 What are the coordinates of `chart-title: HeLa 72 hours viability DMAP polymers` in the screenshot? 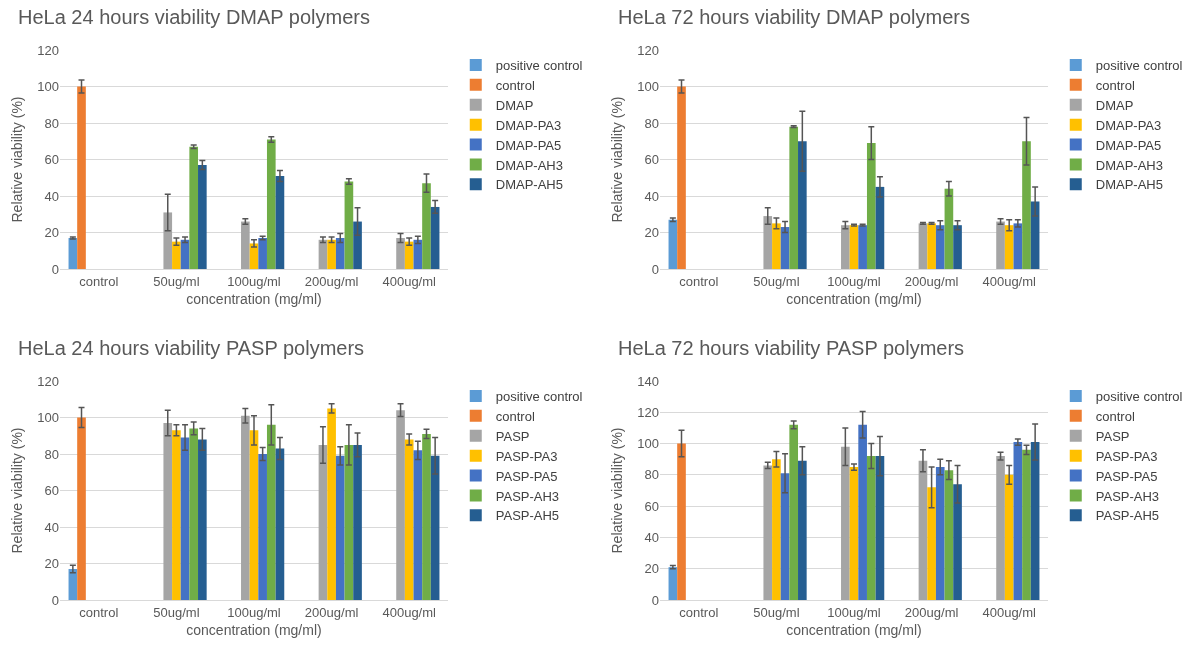 It's located at (794, 16).